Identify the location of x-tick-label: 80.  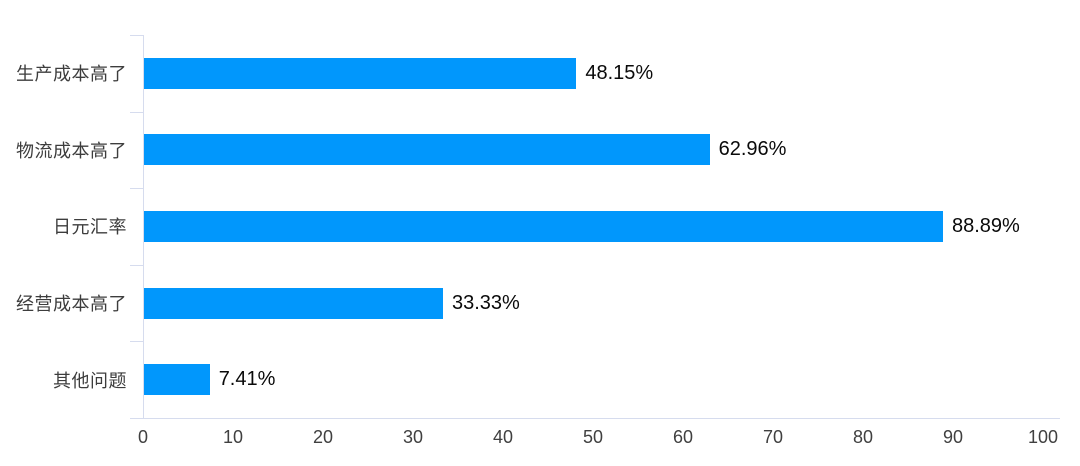
(863, 437).